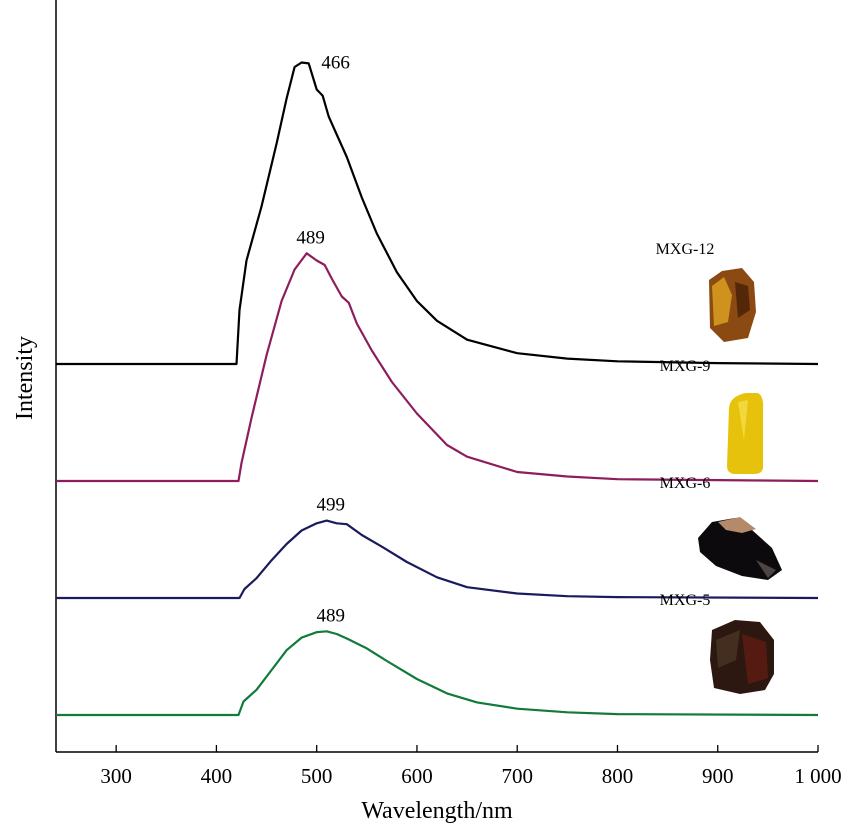 The image size is (850, 832). I want to click on sample-label-mxg-9: MXG-9, so click(685, 366).